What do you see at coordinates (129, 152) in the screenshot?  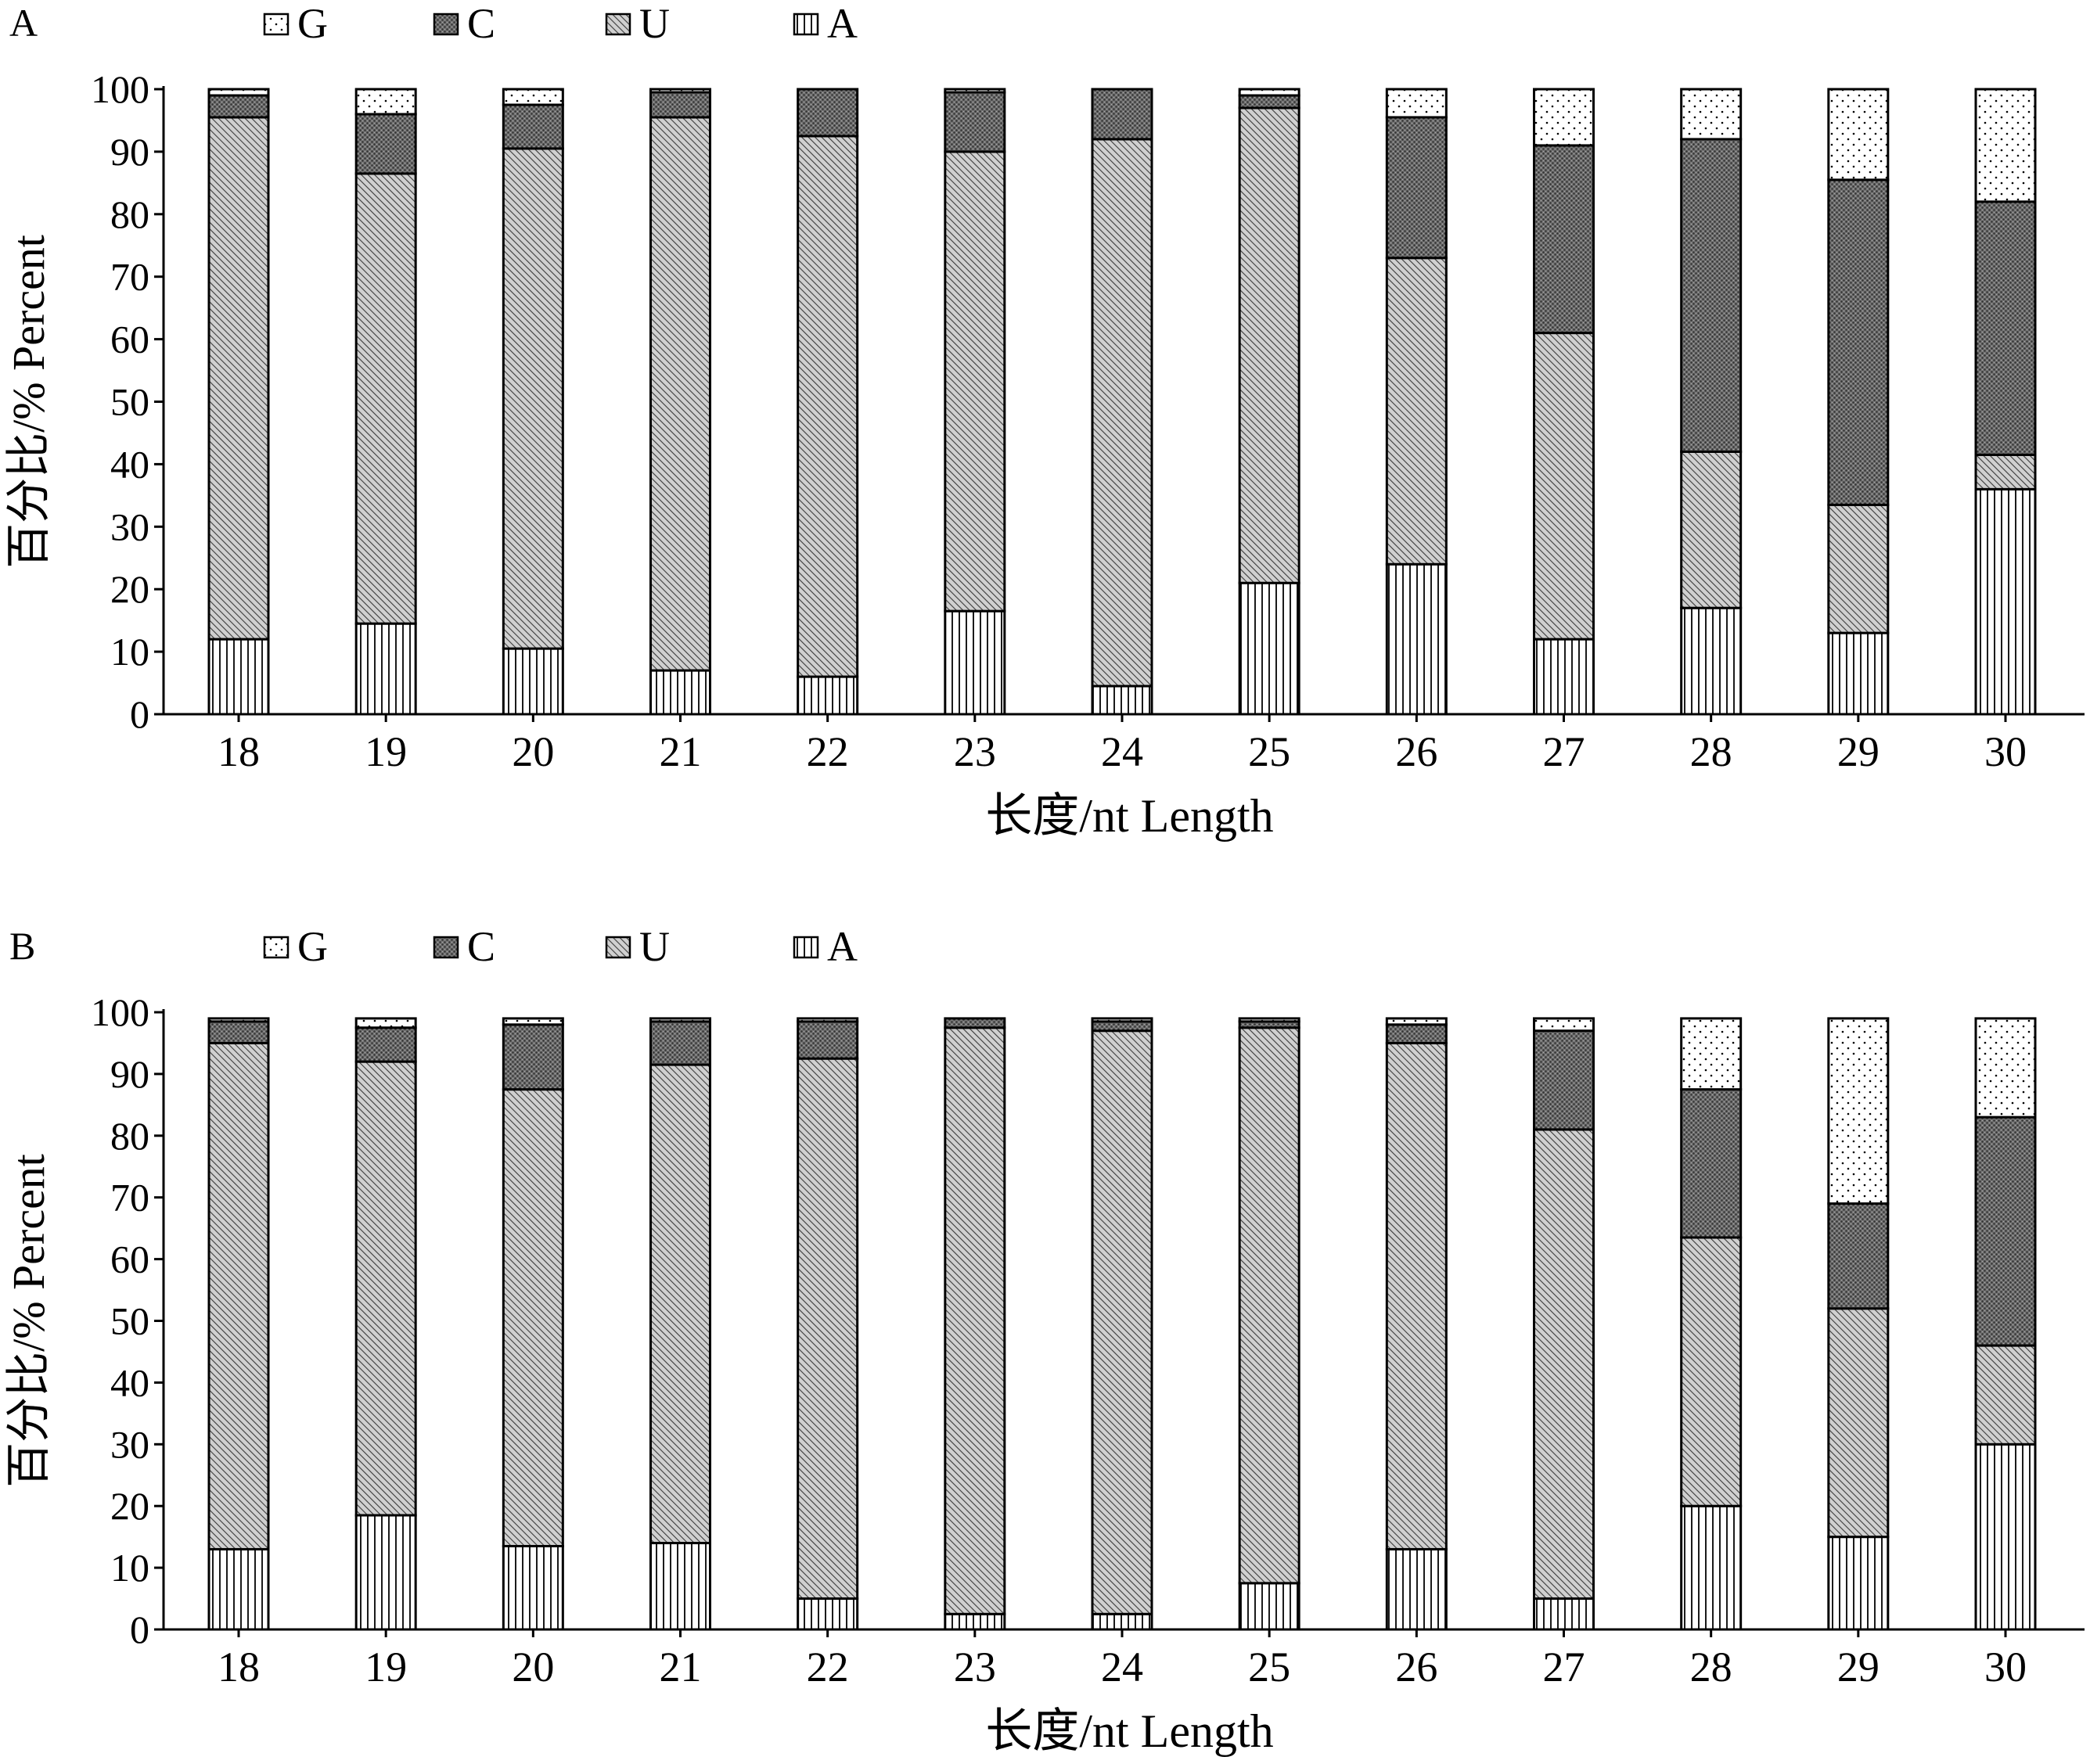 I see `y-tick-label: 90` at bounding box center [129, 152].